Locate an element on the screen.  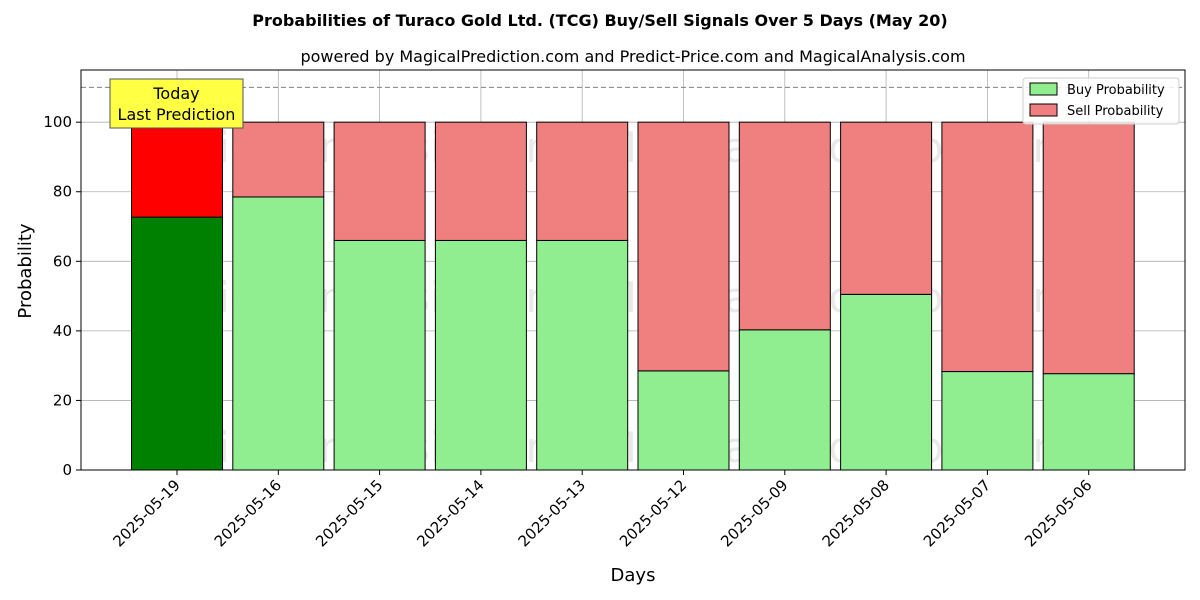
y-tick-label: 20 is located at coordinates (62, 400).